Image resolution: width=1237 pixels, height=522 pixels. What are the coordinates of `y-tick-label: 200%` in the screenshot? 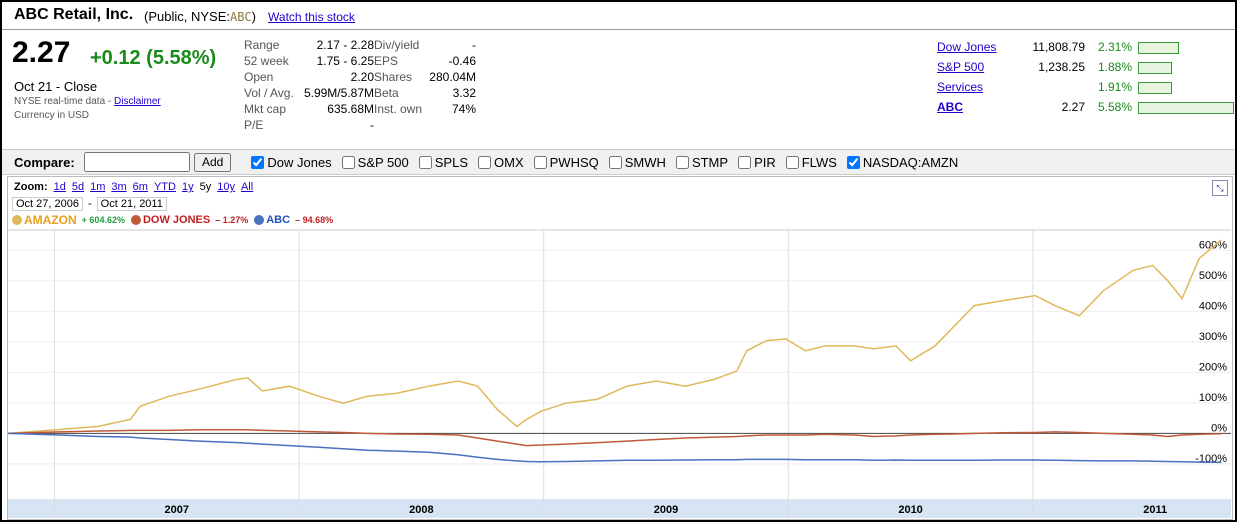 It's located at (1213, 367).